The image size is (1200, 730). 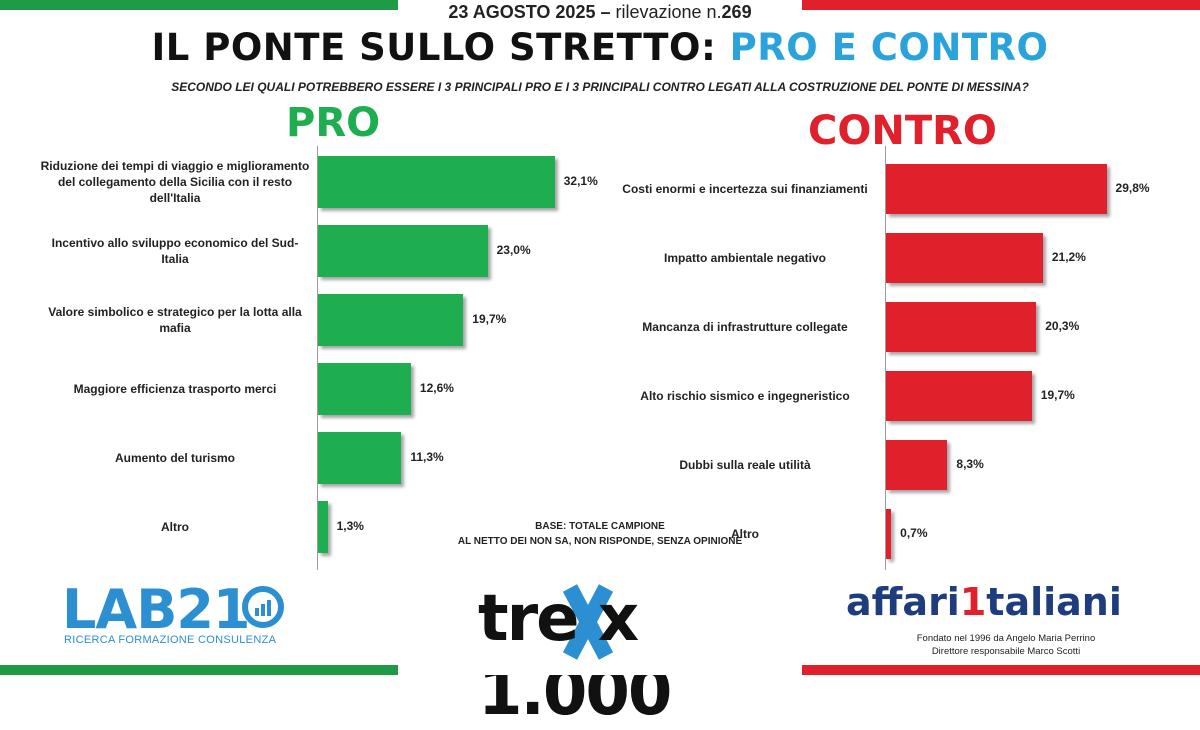 What do you see at coordinates (600, 526) in the screenshot?
I see `base-note-line1: BASE: TOTALE CAMPIONE` at bounding box center [600, 526].